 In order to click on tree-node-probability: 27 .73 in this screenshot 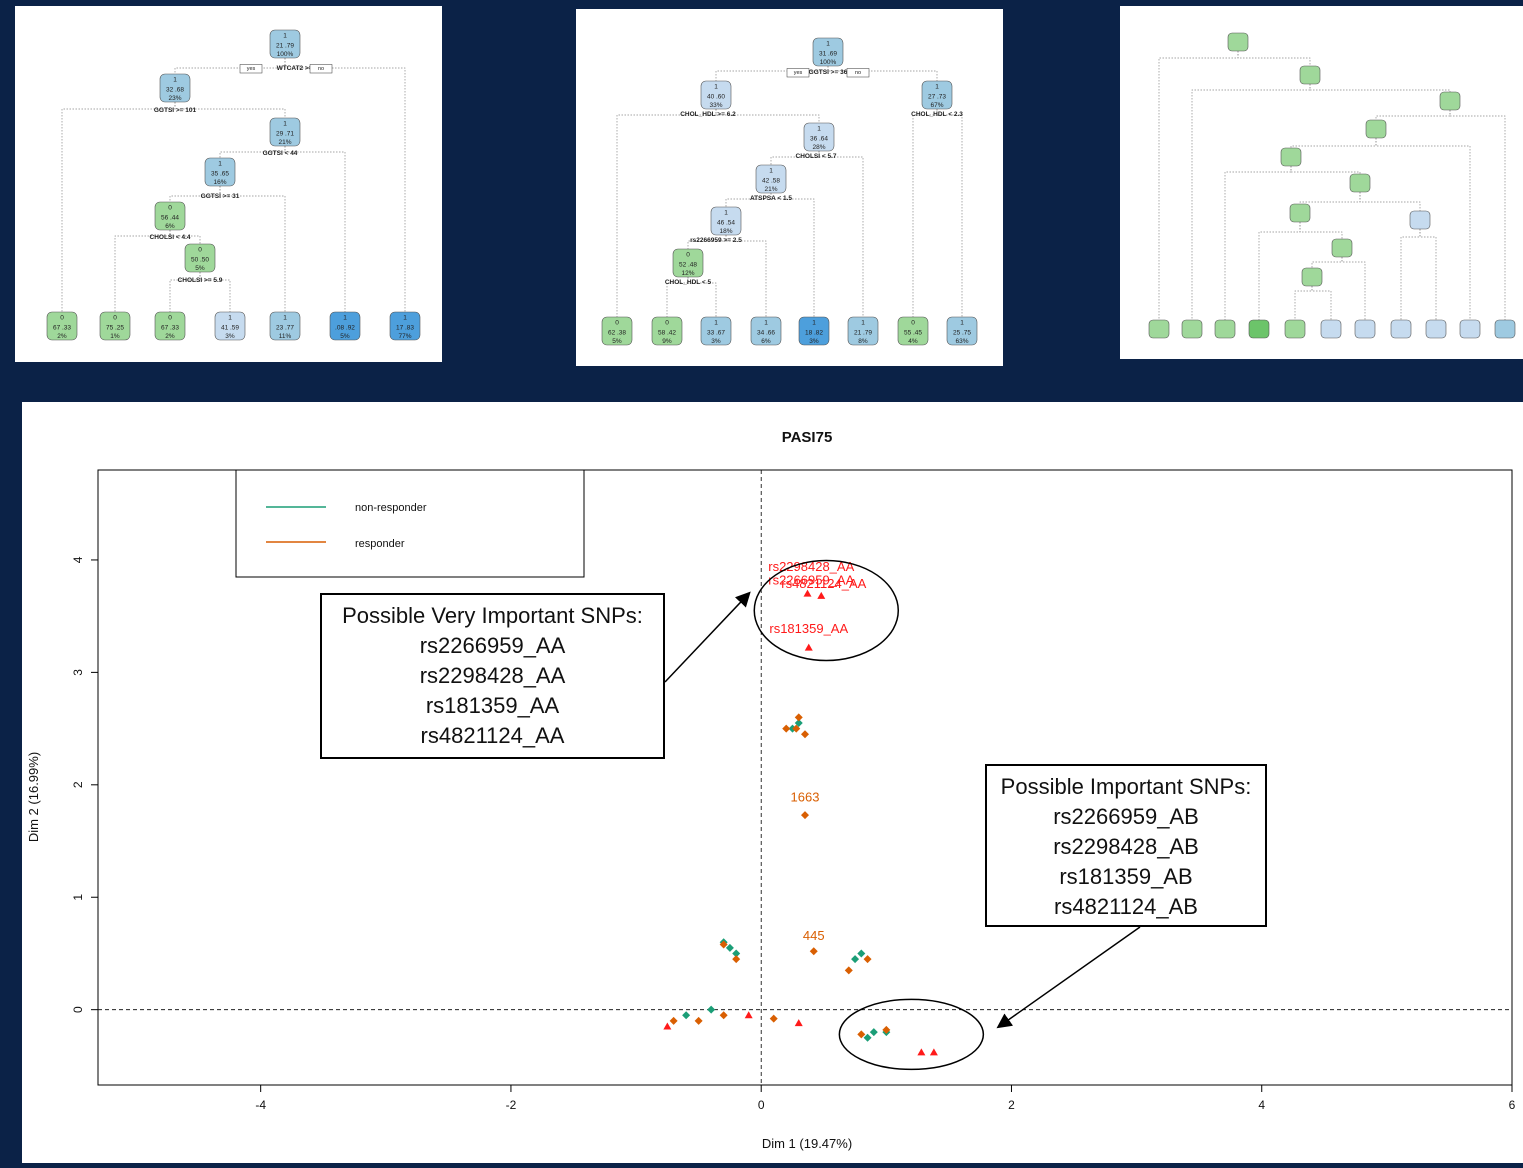, I will do `click(937, 96)`.